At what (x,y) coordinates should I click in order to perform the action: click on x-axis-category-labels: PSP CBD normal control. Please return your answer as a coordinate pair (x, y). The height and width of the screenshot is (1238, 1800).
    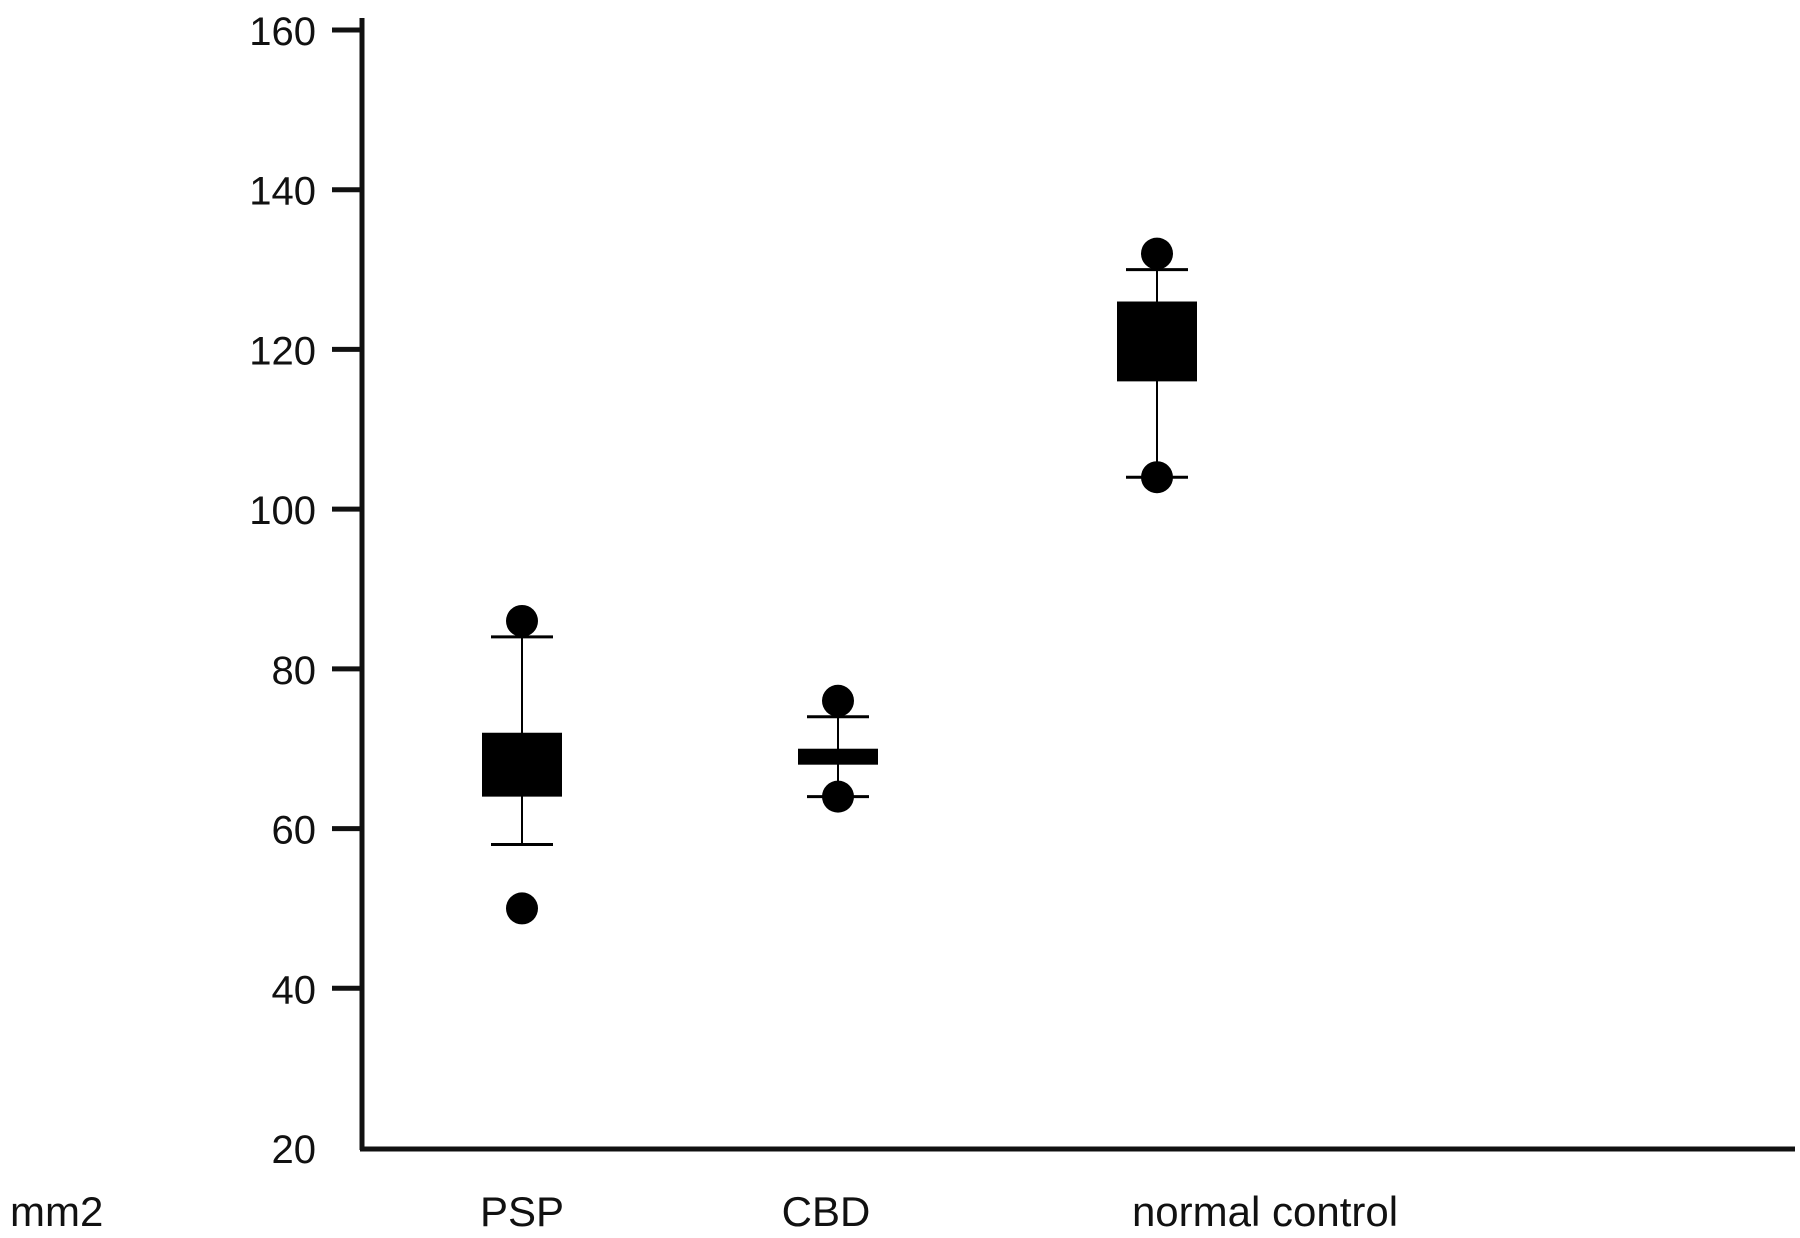
    Looking at the image, I should click on (939, 1211).